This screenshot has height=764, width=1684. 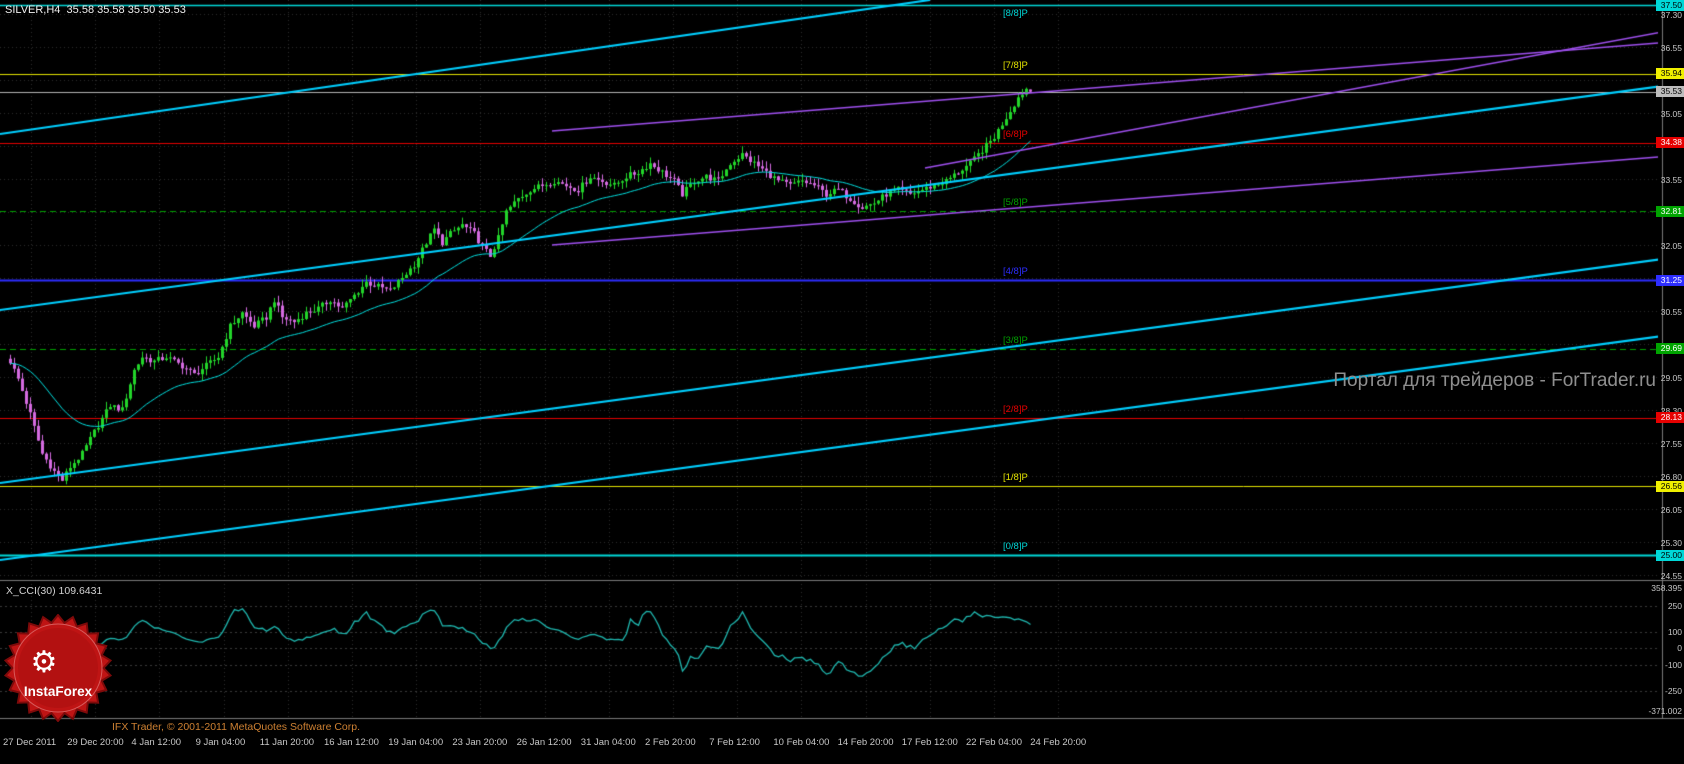 I want to click on instaforex-logo: ⚙ InstaForex, so click(x=58, y=668).